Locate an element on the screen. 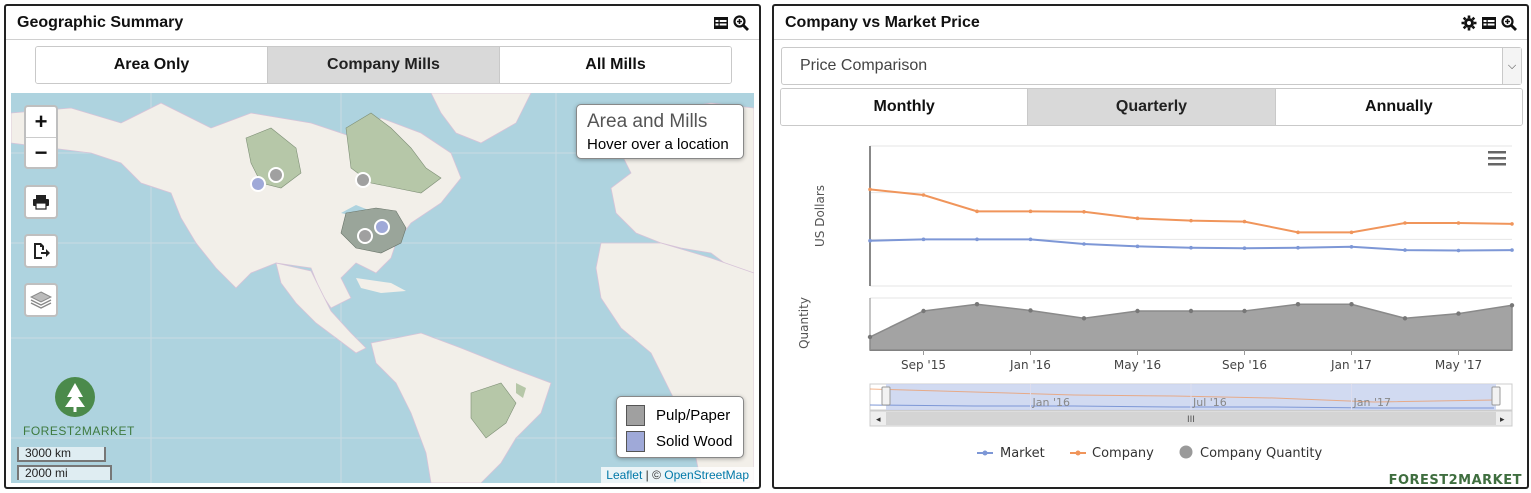  layers-button is located at coordinates (41, 300).